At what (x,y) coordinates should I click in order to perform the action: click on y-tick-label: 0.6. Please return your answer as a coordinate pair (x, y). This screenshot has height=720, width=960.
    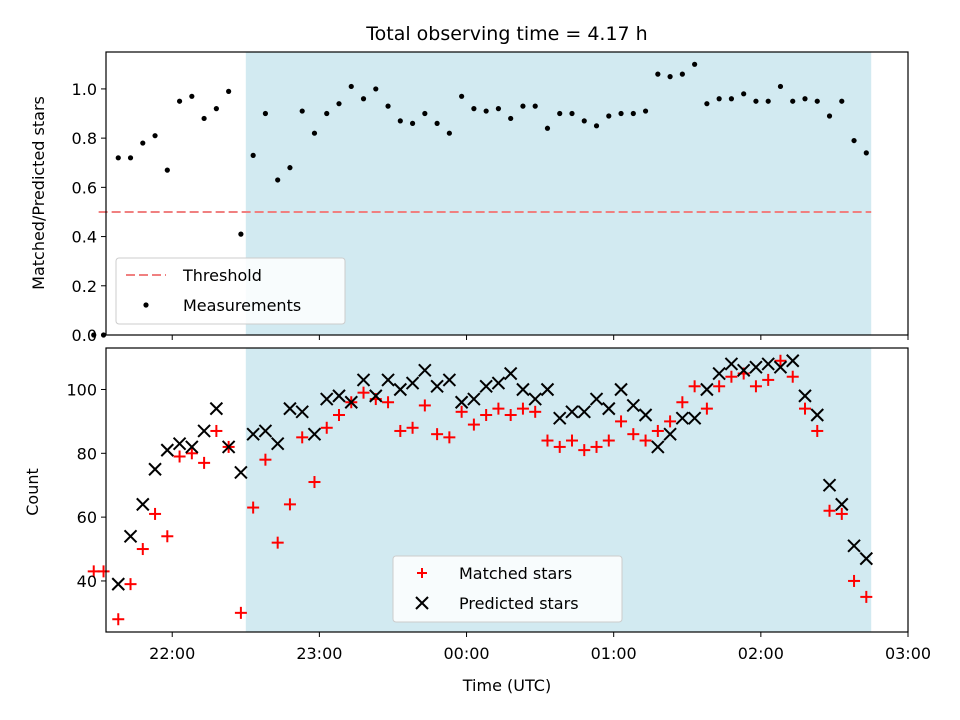
    Looking at the image, I should click on (84, 187).